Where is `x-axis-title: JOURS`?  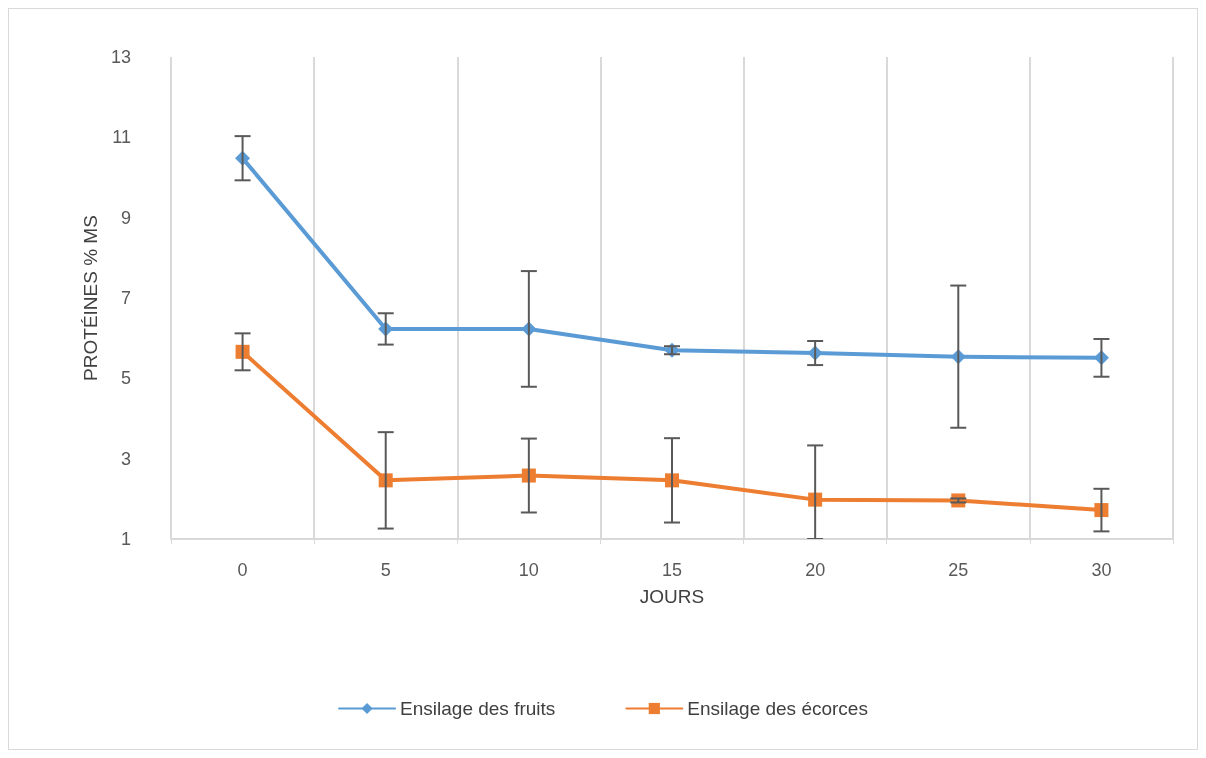 x-axis-title: JOURS is located at coordinates (672, 596).